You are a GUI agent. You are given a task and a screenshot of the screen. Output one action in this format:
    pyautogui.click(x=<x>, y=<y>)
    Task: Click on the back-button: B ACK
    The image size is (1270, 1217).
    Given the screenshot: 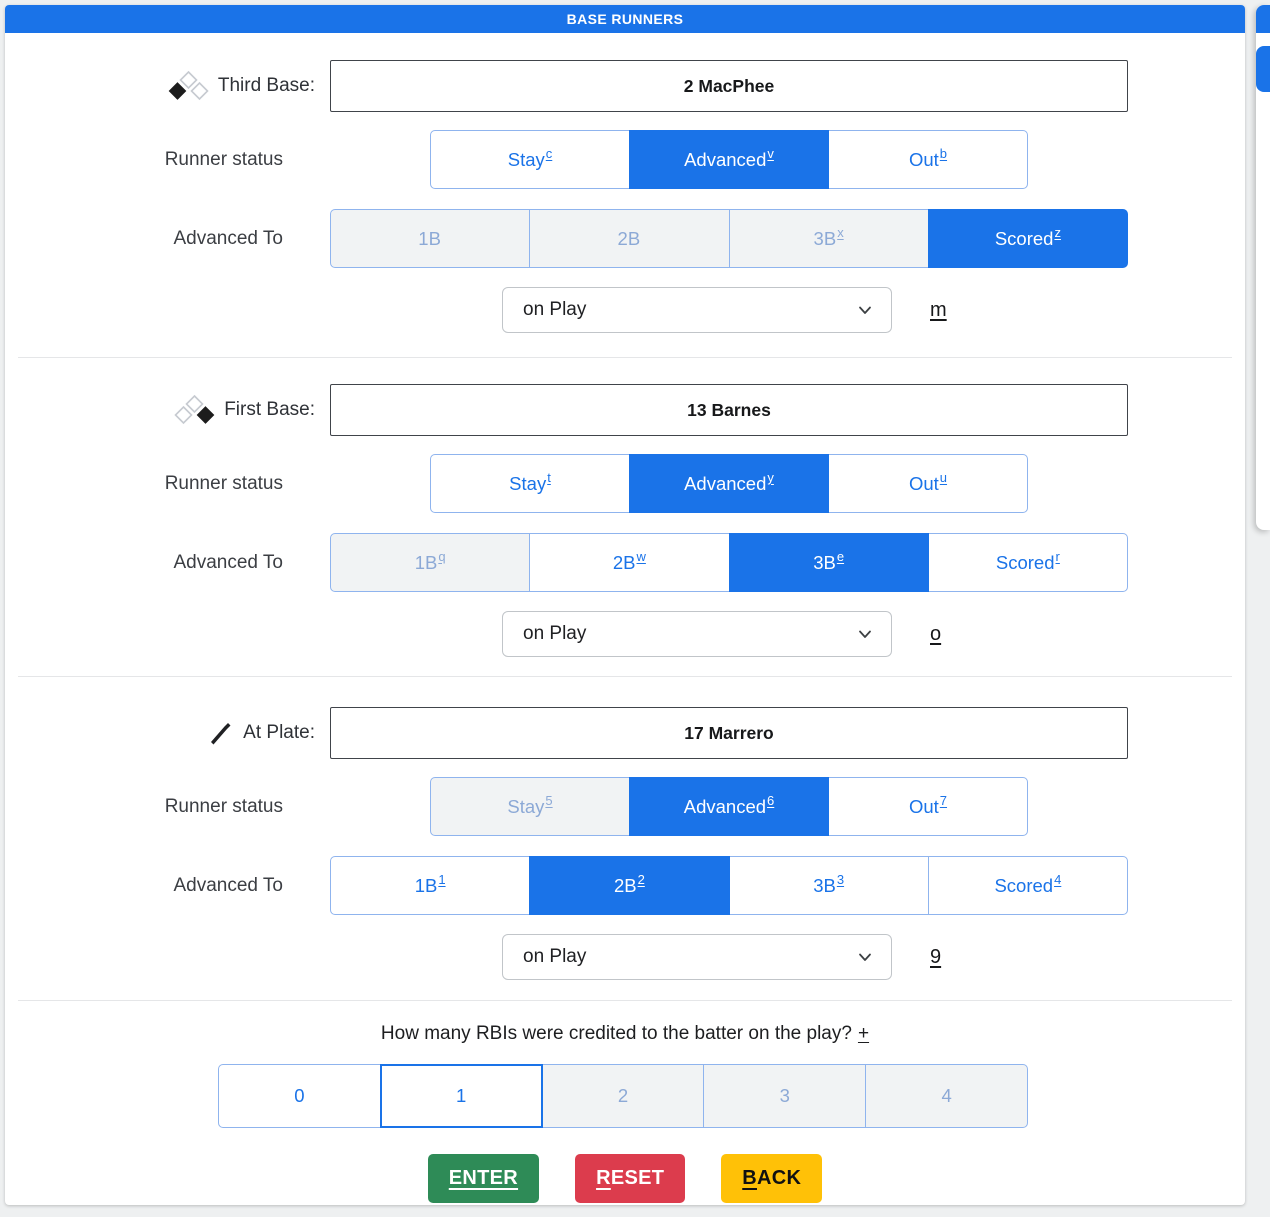 What is the action you would take?
    pyautogui.click(x=772, y=1178)
    